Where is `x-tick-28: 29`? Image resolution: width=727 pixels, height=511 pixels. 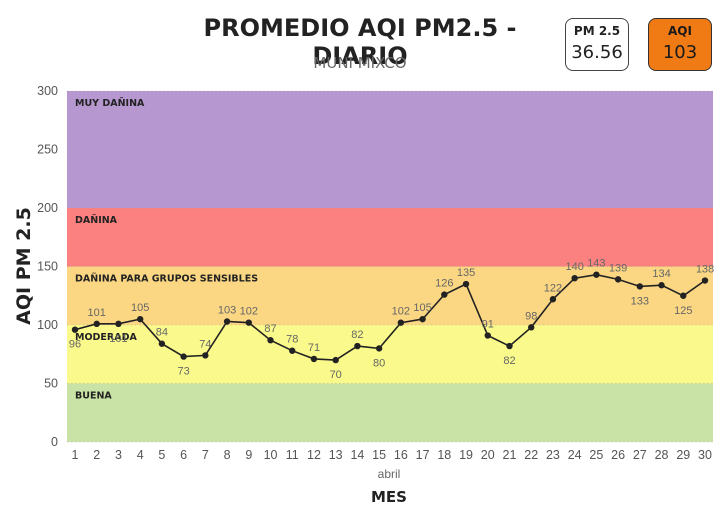 x-tick-28: 29 is located at coordinates (683, 455).